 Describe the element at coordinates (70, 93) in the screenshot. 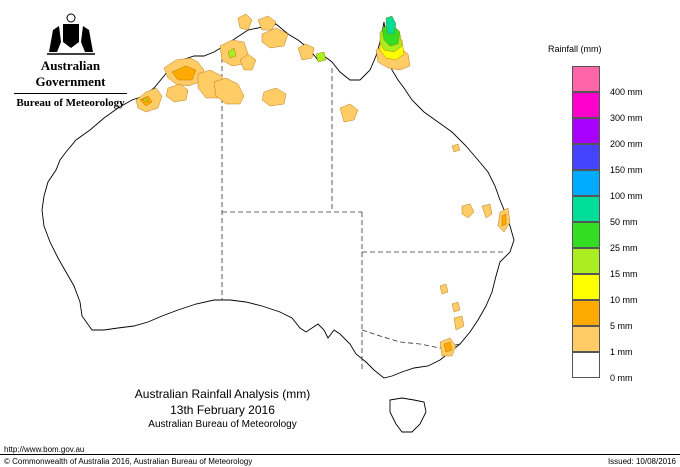

I see `header-divider` at that location.